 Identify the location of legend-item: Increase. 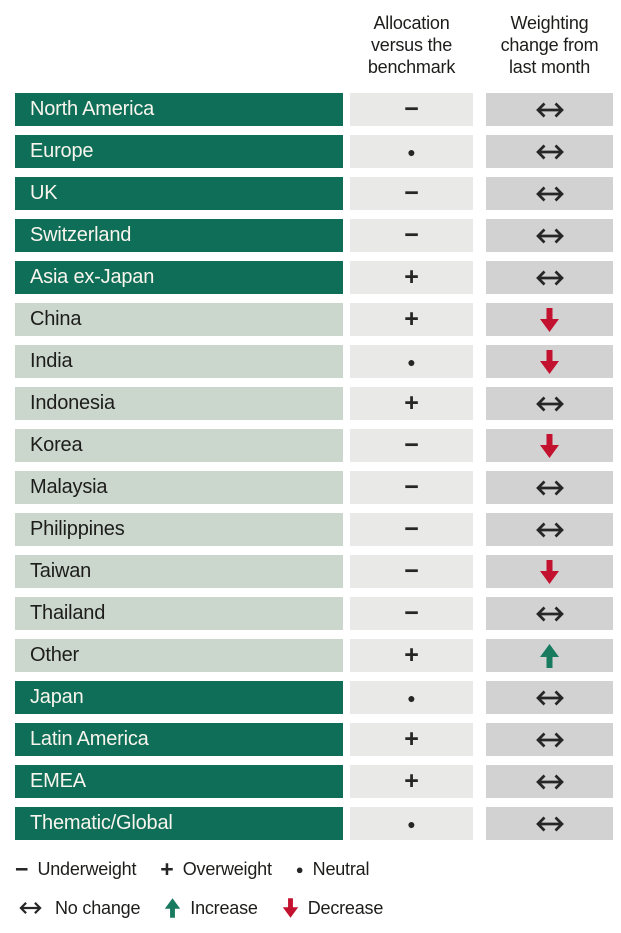
(211, 908).